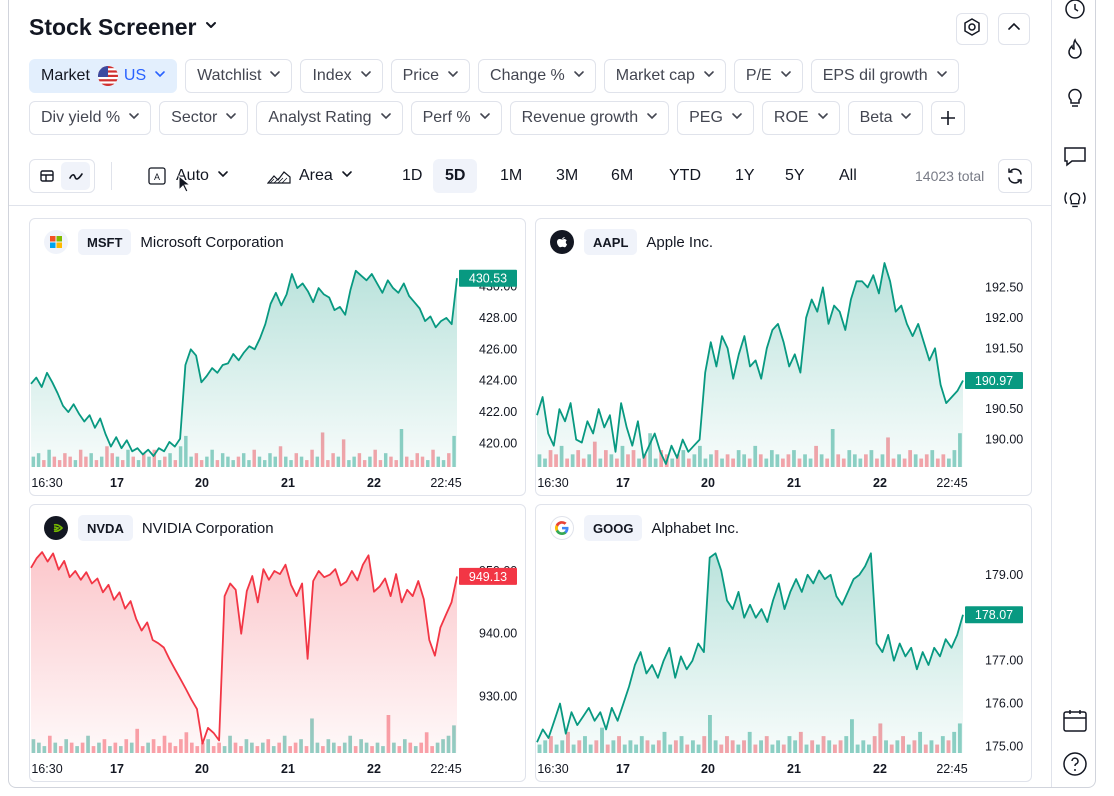 The height and width of the screenshot is (796, 1114). I want to click on filter-revenue-growth: Revenue growth, so click(589, 118).